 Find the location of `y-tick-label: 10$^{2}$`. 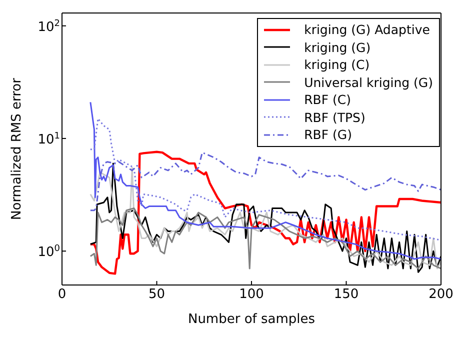

y-tick-label: 10$^{2}$ is located at coordinates (49, 26).